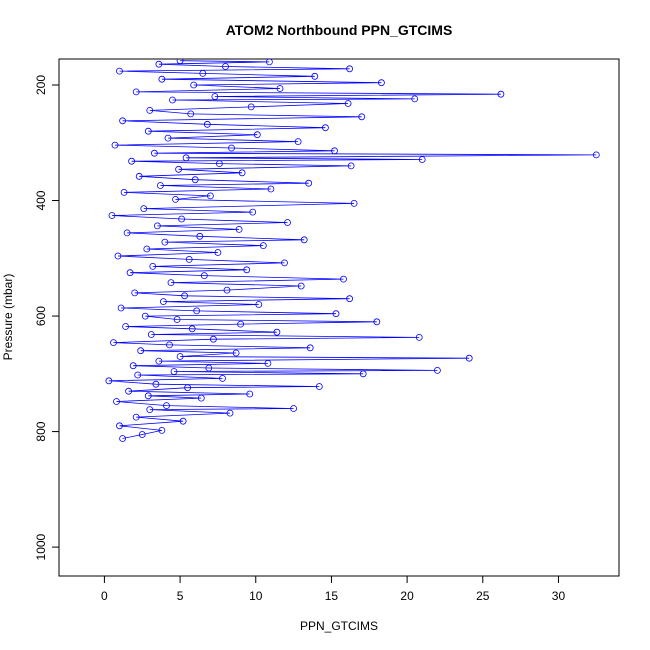 Image resolution: width=650 pixels, height=650 pixels. What do you see at coordinates (483, 596) in the screenshot?
I see `x-tick-label: 25` at bounding box center [483, 596].